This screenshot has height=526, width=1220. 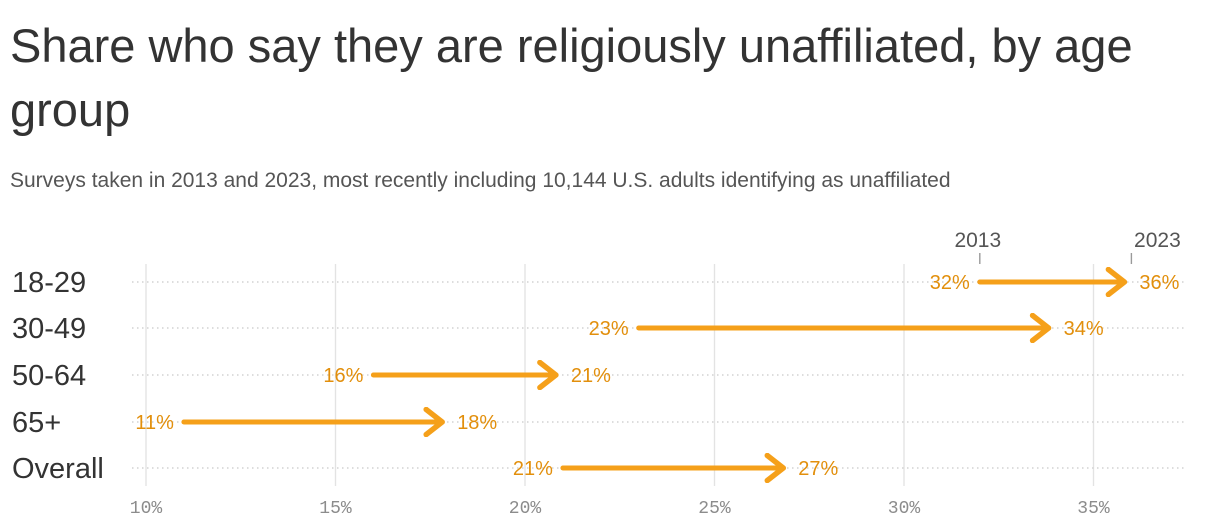 I want to click on value-label-2013: 32%, so click(x=950, y=283).